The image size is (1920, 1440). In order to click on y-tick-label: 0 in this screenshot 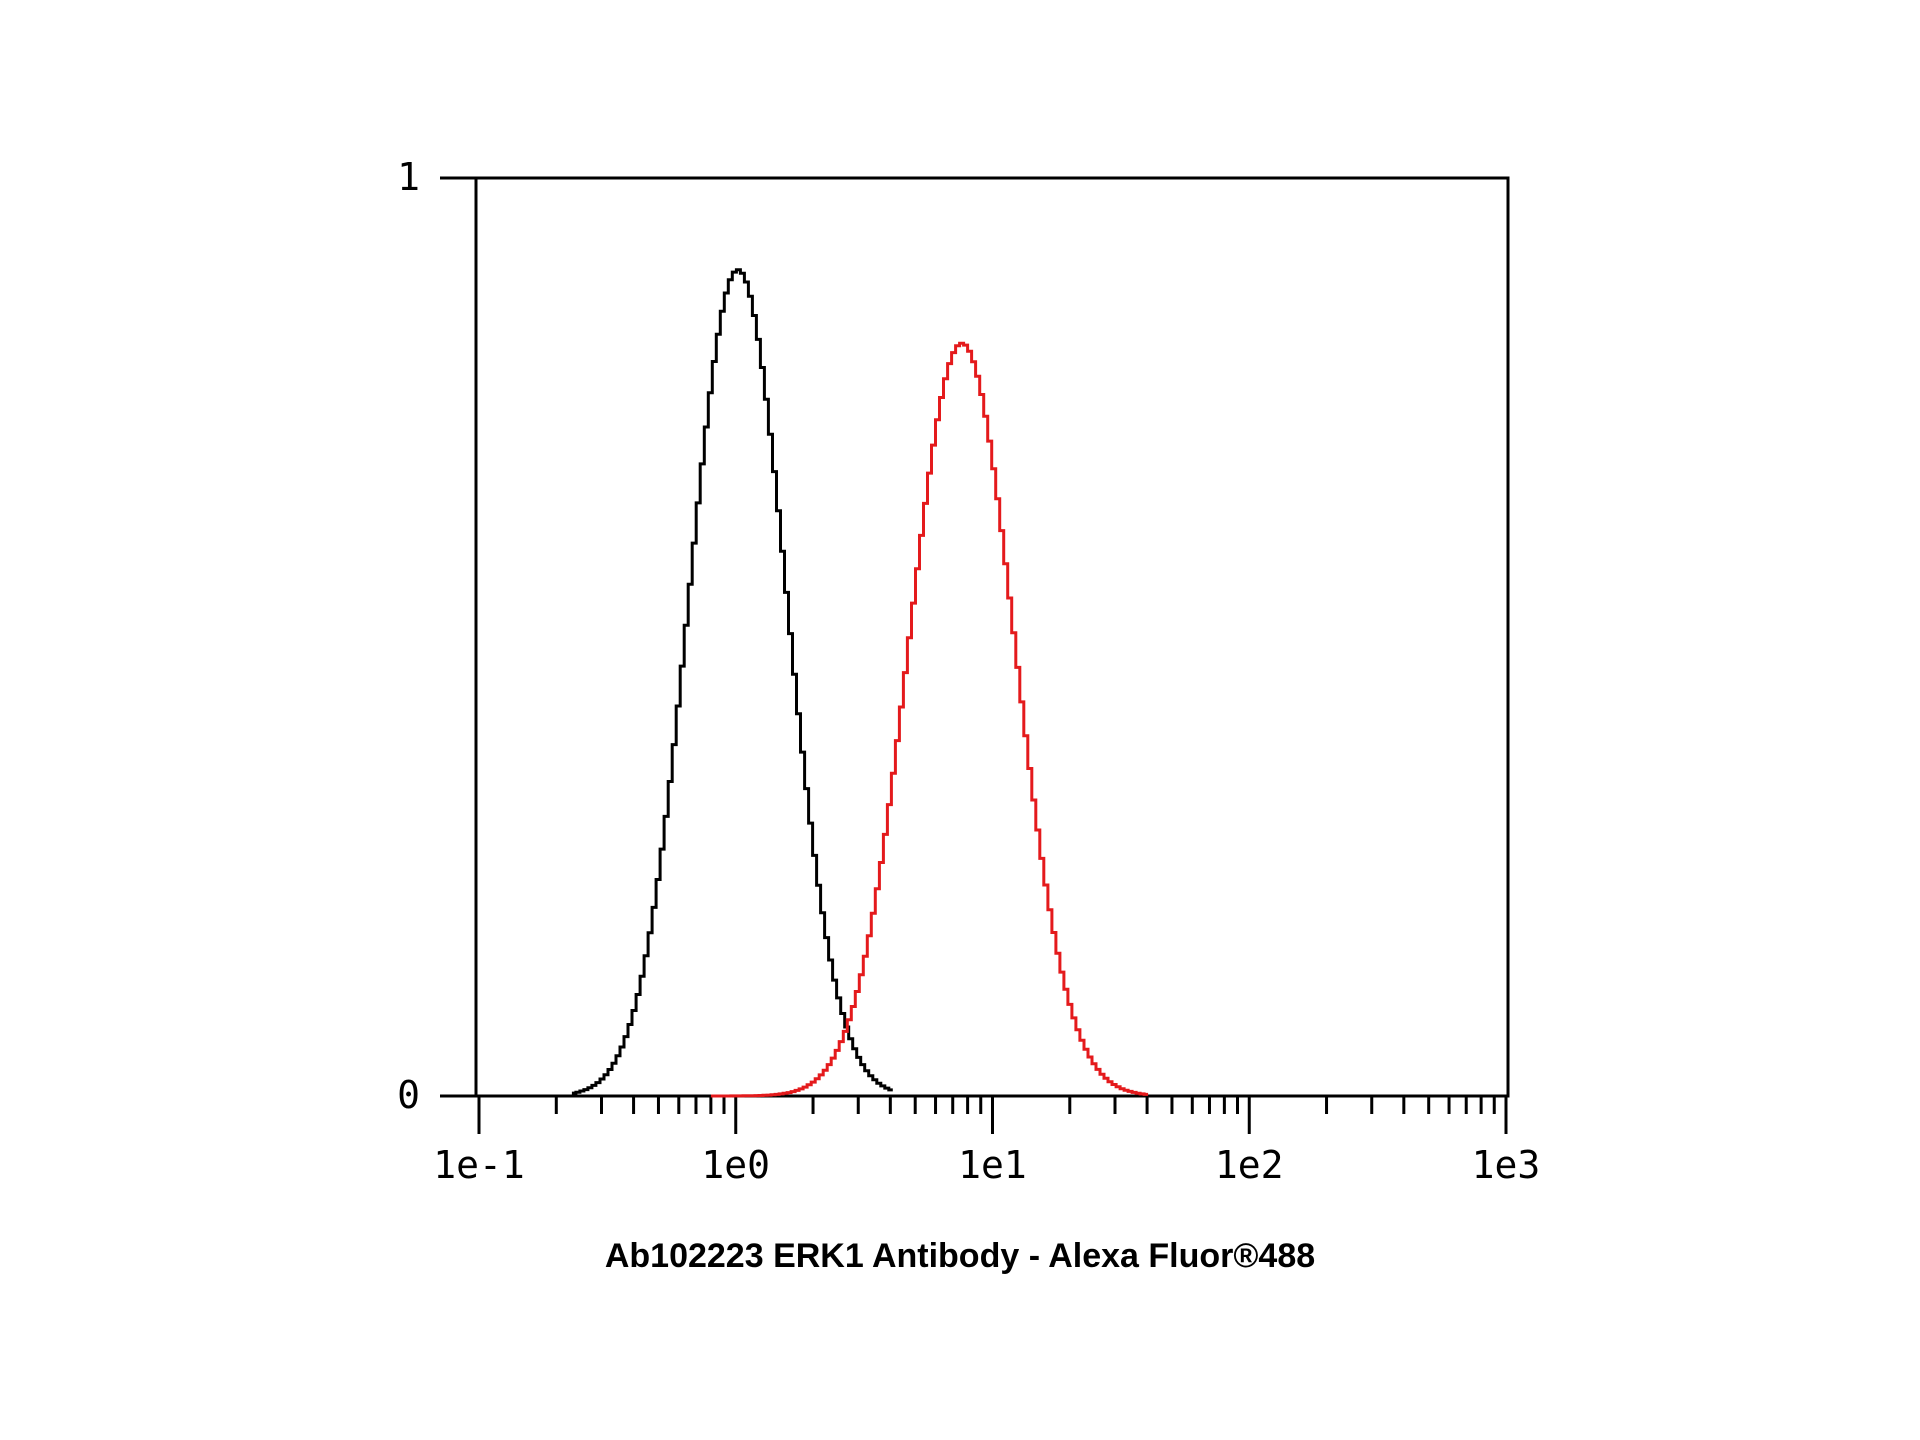, I will do `click(408, 1095)`.